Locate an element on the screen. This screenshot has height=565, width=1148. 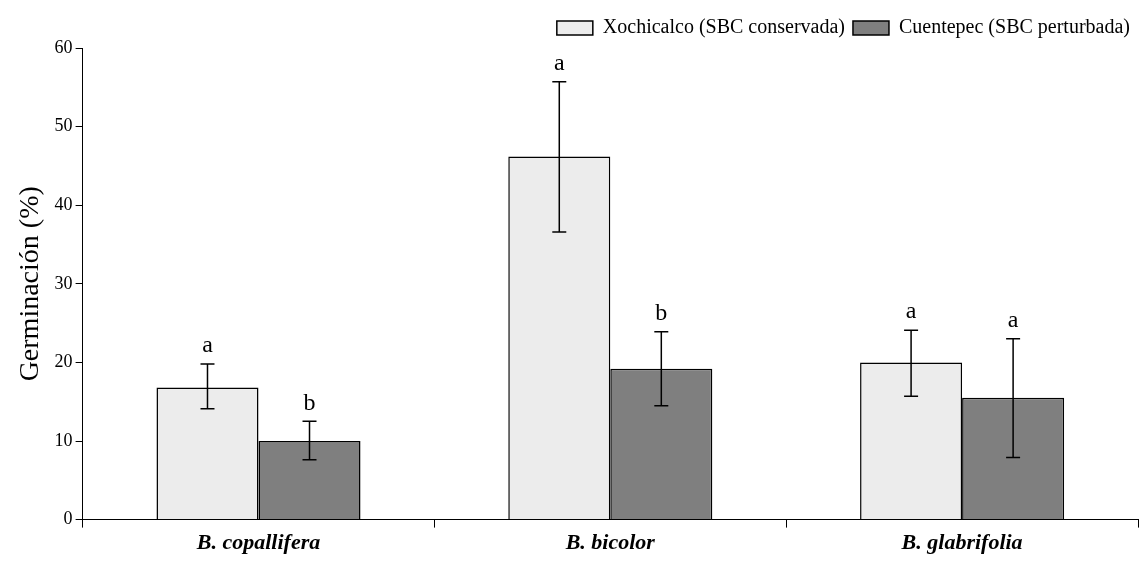
y-axis-title: Germinación (%) is located at coordinates (29, 284).